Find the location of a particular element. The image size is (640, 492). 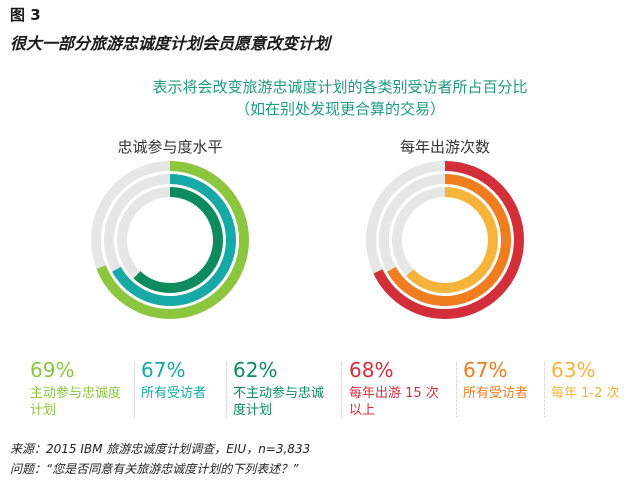

donut-chart-trips is located at coordinates (445, 240).